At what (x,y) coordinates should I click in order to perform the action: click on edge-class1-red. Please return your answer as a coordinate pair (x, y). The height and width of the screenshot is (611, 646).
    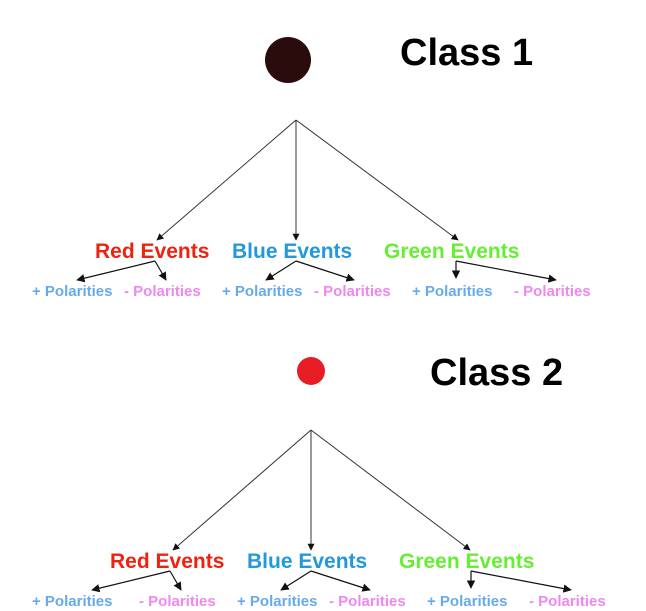
    Looking at the image, I should click on (226, 180).